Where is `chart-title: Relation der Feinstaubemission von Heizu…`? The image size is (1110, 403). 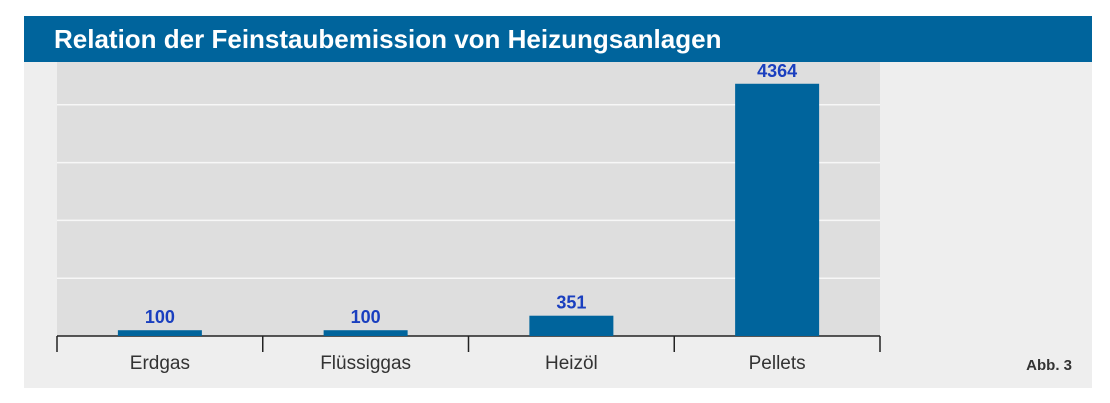 chart-title: Relation der Feinstaubemission von Heizu… is located at coordinates (388, 39).